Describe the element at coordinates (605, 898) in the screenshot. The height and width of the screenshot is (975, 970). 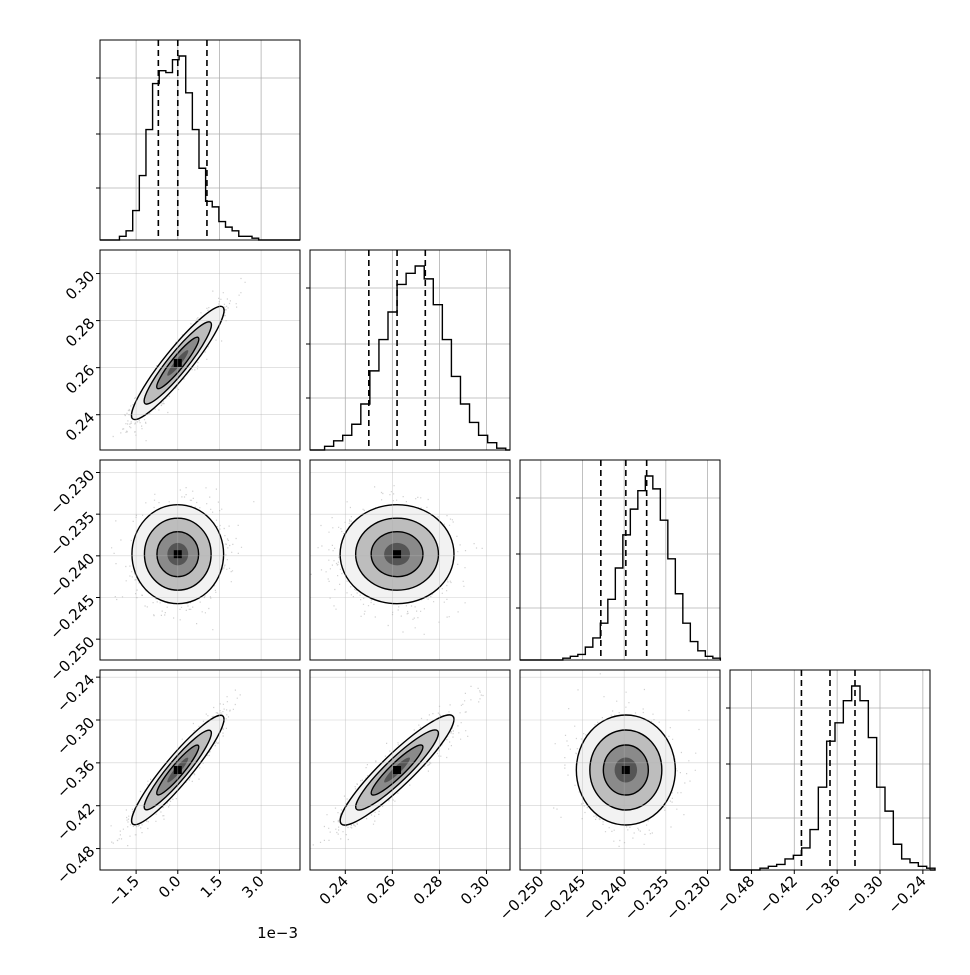
I see `x-tick-label: −0.240` at that location.